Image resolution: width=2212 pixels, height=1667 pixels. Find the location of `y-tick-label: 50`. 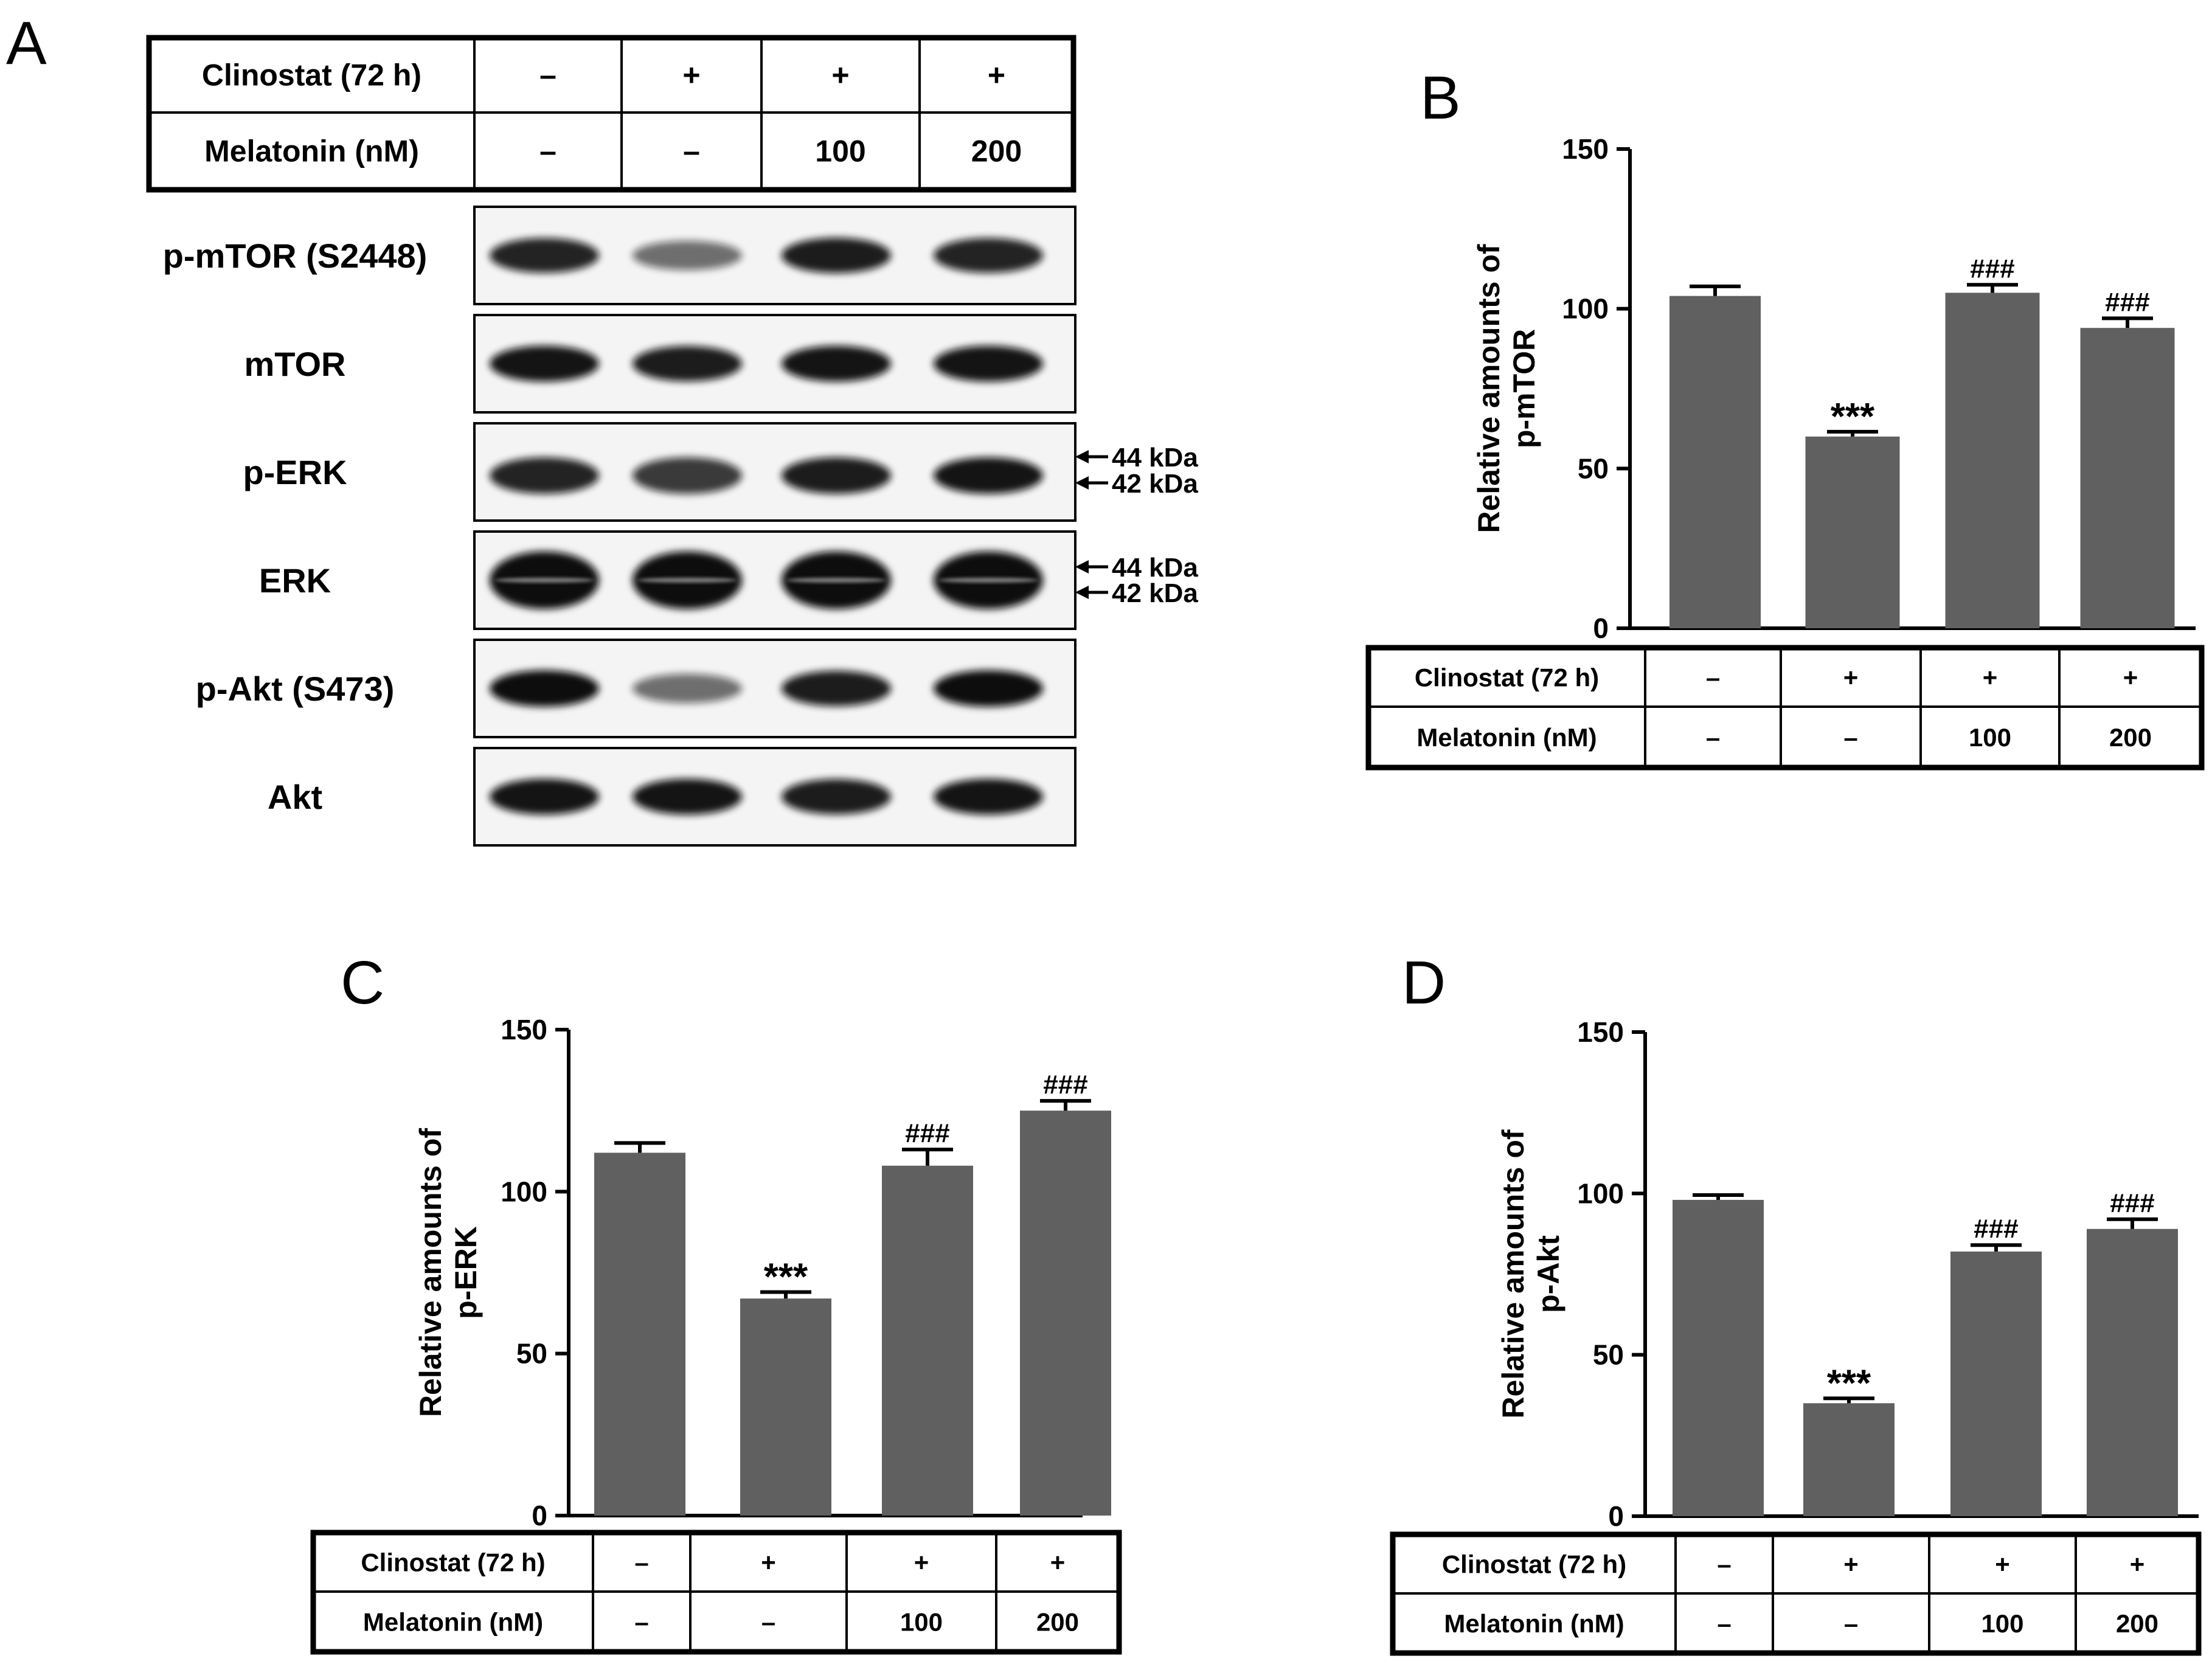

y-tick-label: 50 is located at coordinates (531, 1354).